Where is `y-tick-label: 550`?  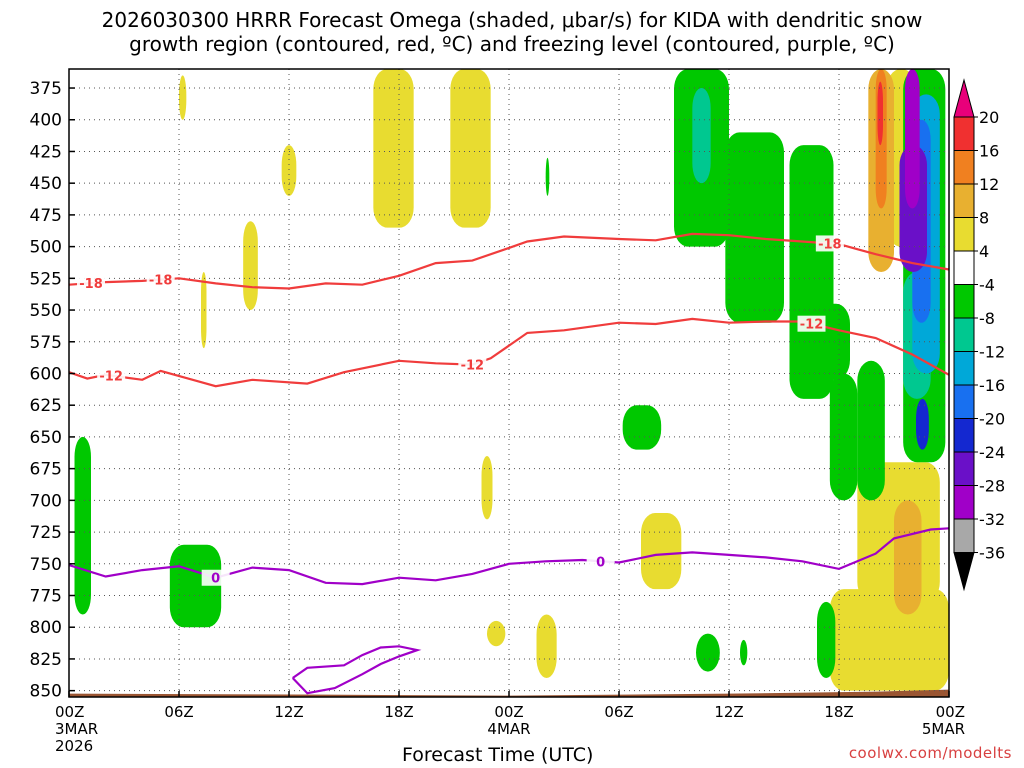
y-tick-label: 550 is located at coordinates (46, 311).